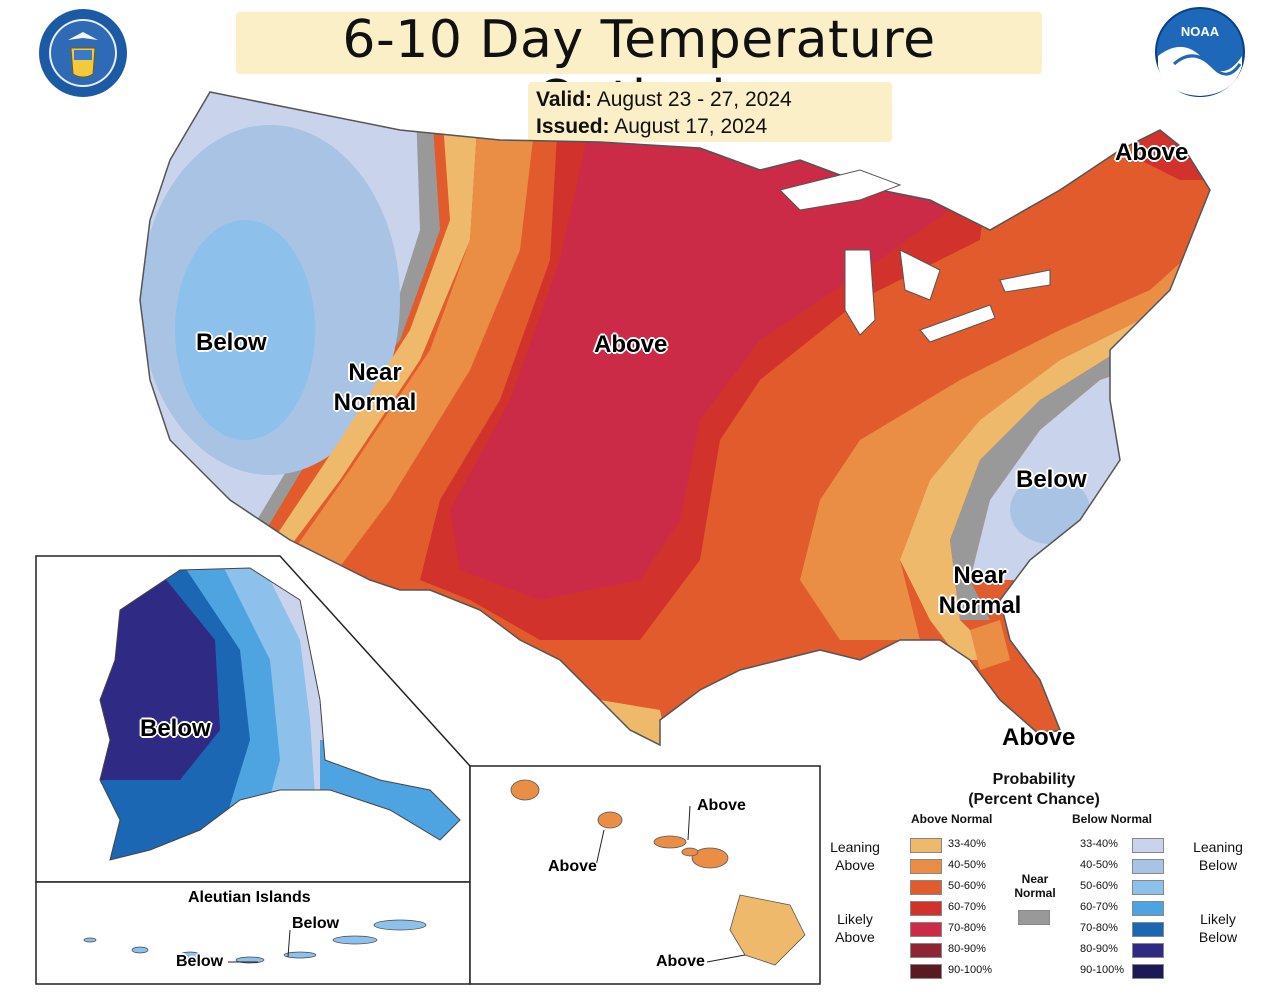  What do you see at coordinates (691, 126) in the screenshot?
I see `issued-date: August 17, 2024` at bounding box center [691, 126].